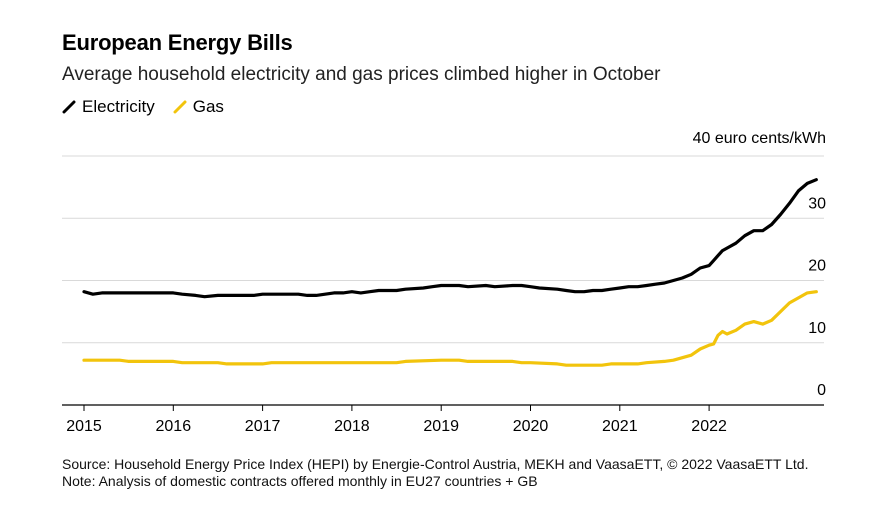 This screenshot has height=522, width=874. I want to click on y-axis: 0 10 20 30 40 euro cents/kWh, so click(760, 264).